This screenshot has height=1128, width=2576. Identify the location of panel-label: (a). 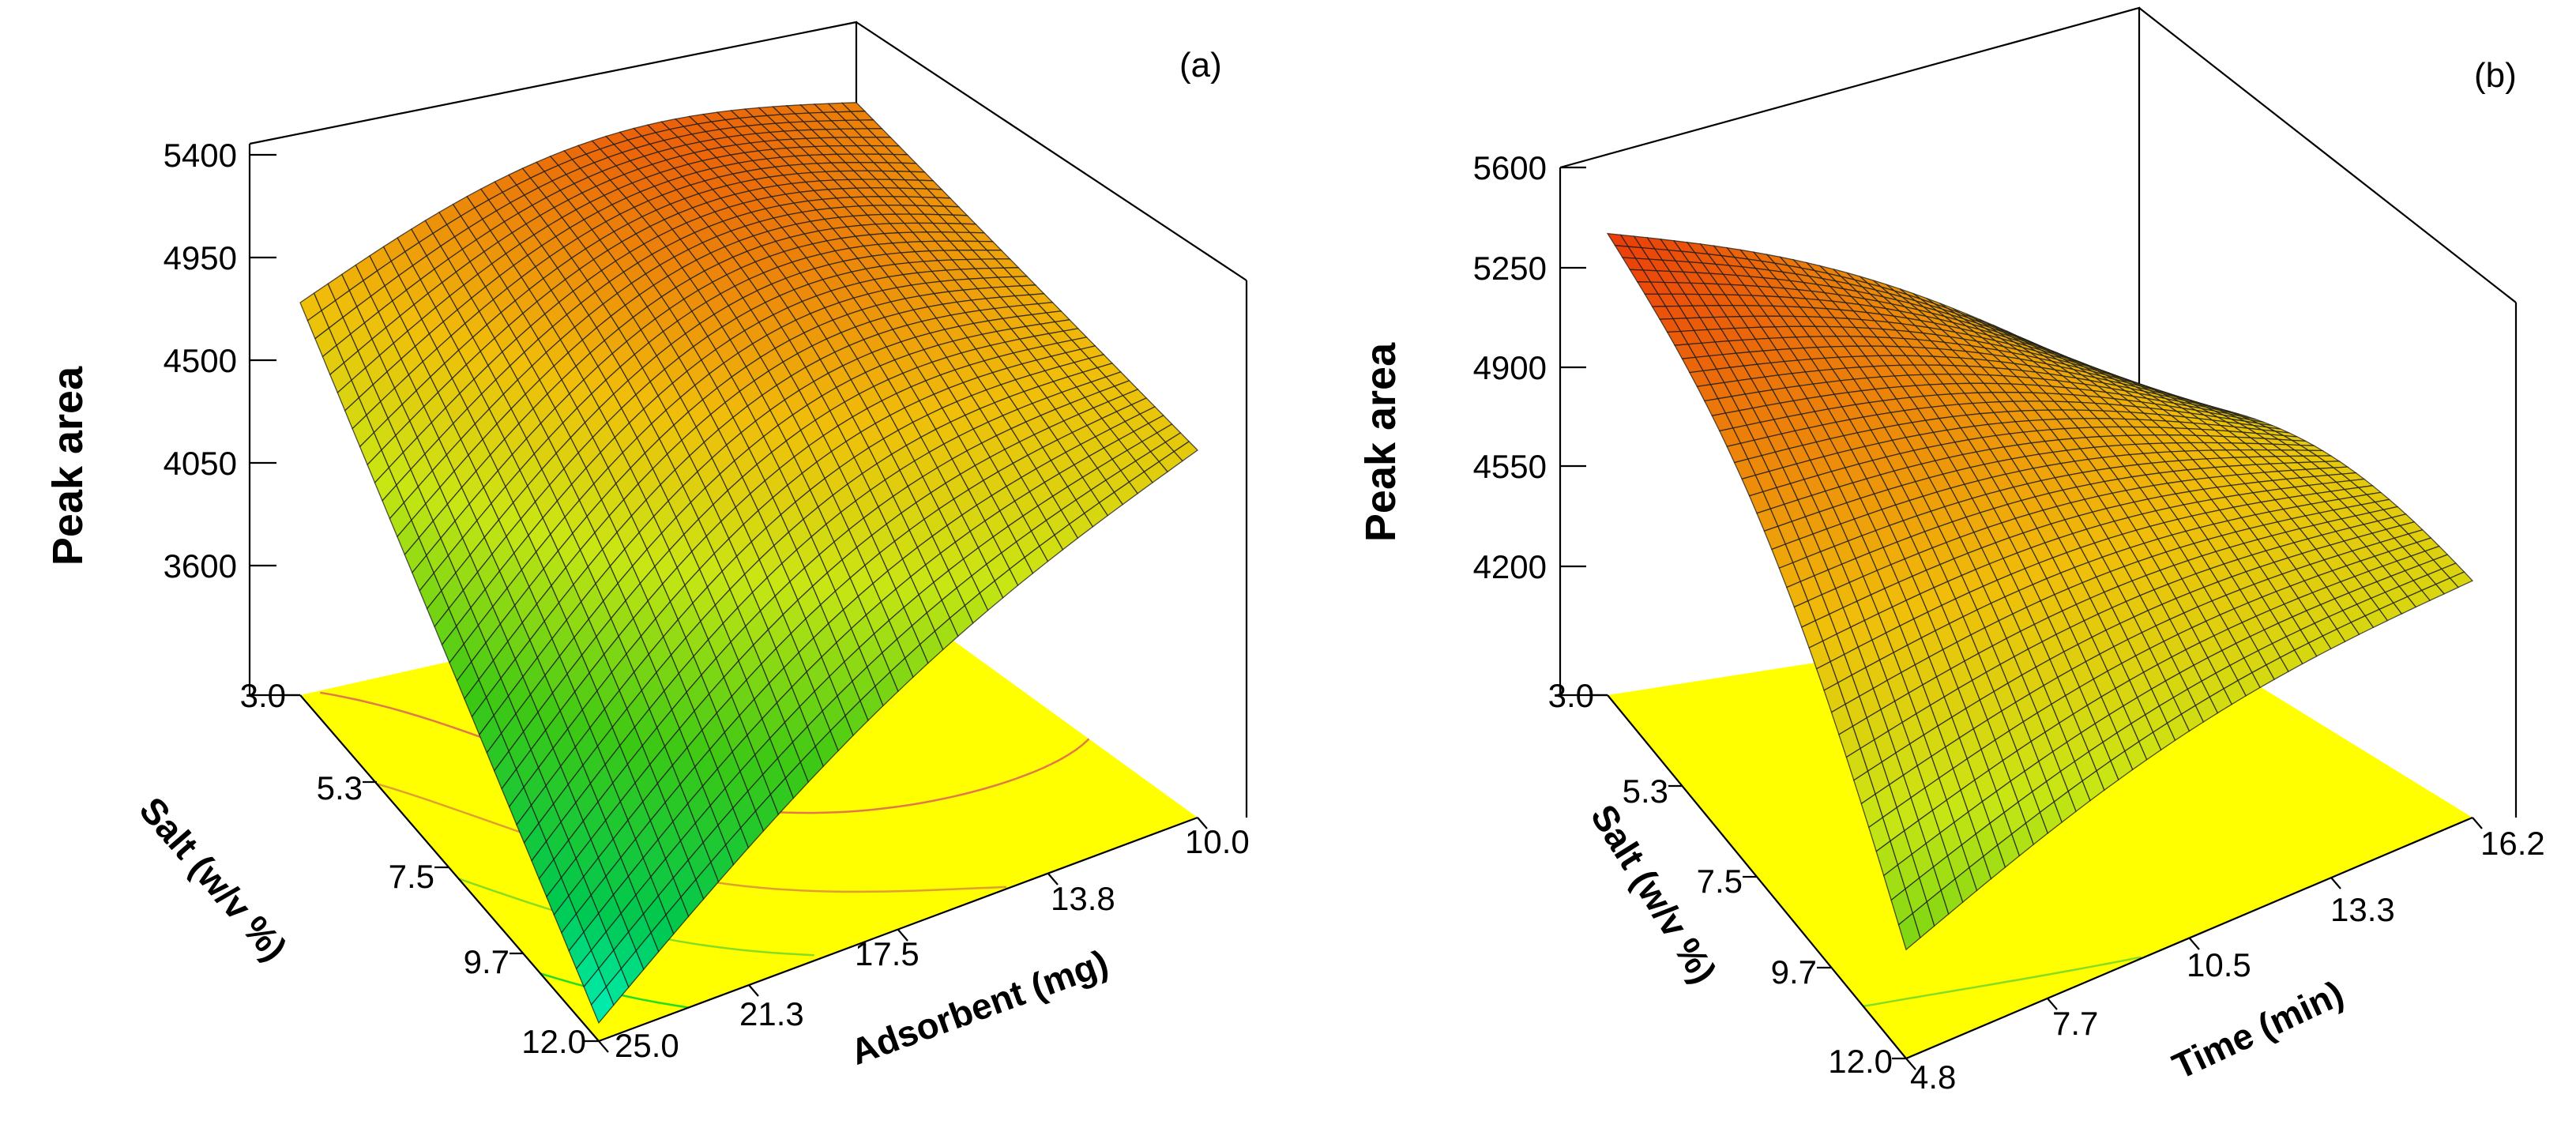
(1200, 65).